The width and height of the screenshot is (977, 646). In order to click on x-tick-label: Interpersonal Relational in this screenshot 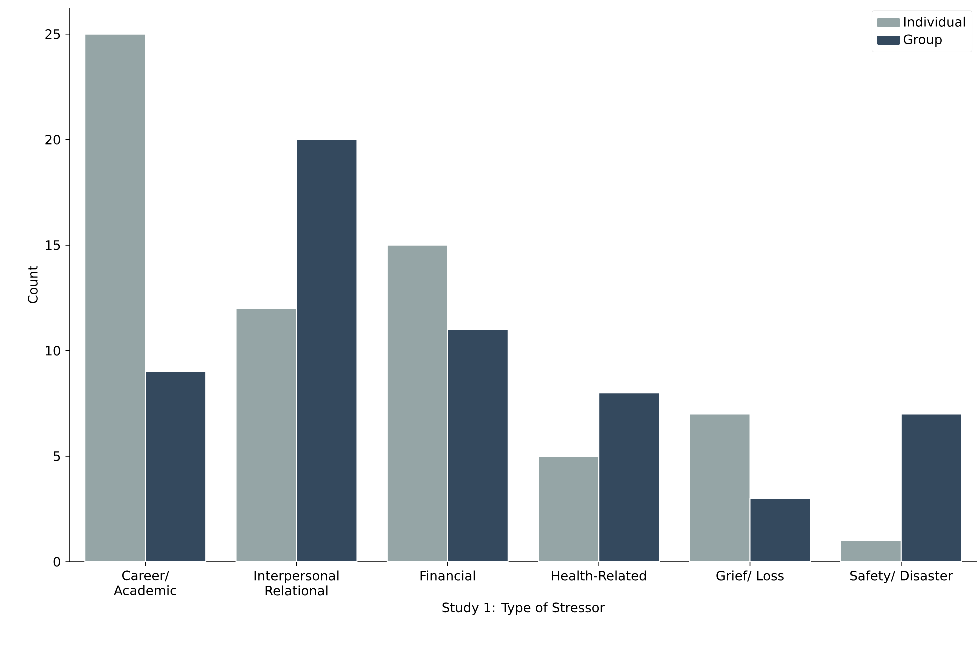, I will do `click(296, 583)`.